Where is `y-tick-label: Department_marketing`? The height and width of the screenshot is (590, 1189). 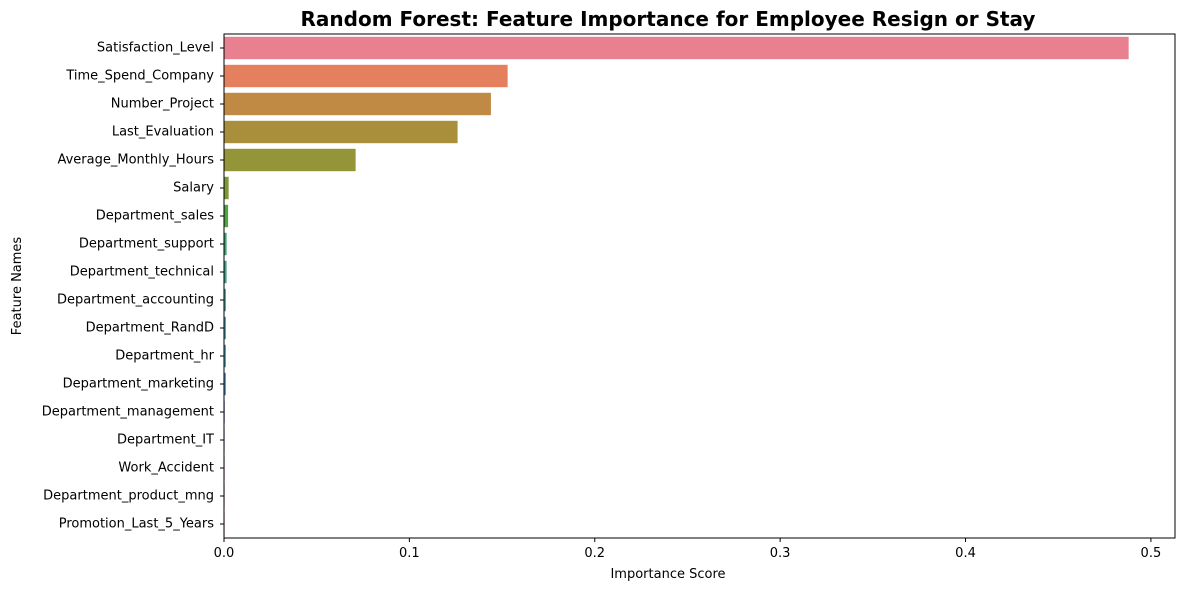
y-tick-label: Department_marketing is located at coordinates (138, 384).